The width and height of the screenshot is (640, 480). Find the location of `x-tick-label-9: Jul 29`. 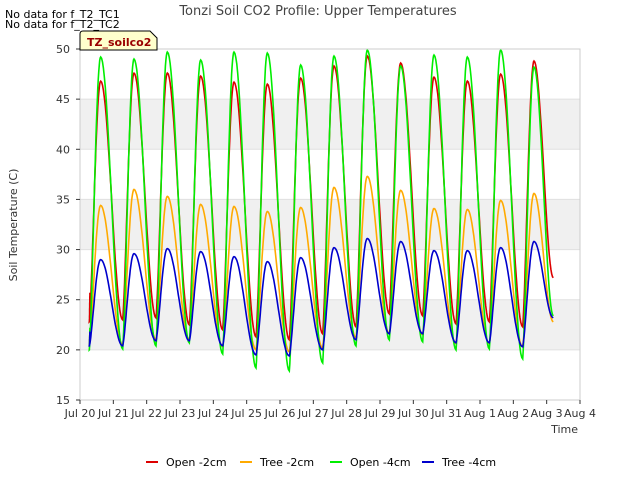

x-tick-label-9: Jul 29 is located at coordinates (380, 413).